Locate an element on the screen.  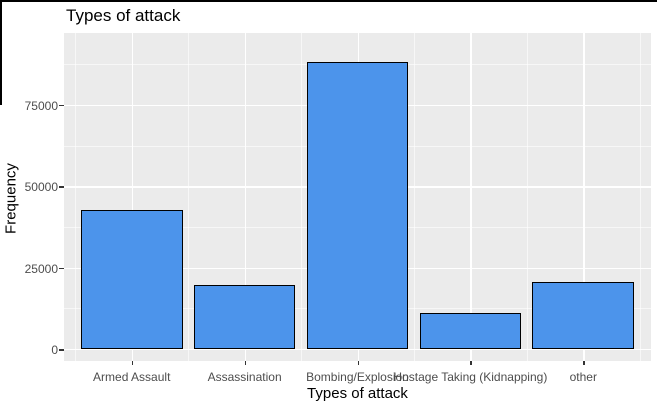
x-tick-label: Hostage Taking (Kidnapping) is located at coordinates (470, 377).